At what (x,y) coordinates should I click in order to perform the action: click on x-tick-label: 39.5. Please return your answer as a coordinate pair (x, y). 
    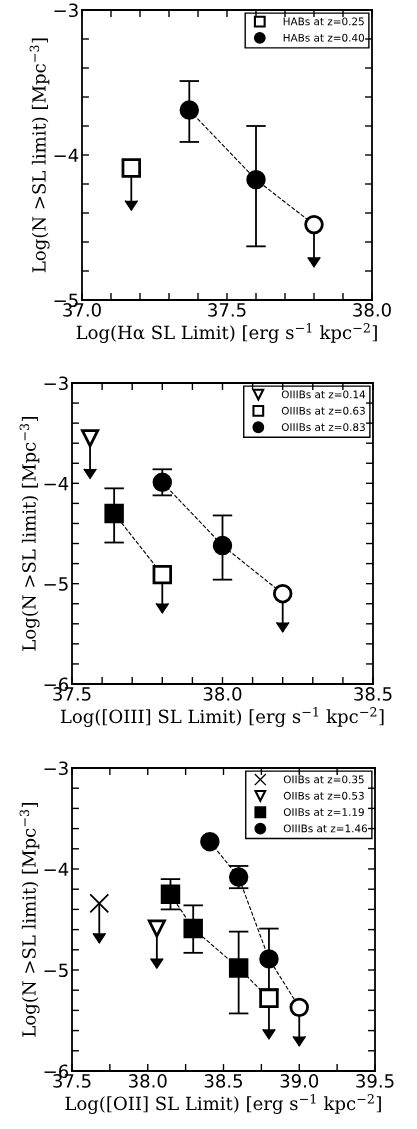
    Looking at the image, I should click on (375, 1081).